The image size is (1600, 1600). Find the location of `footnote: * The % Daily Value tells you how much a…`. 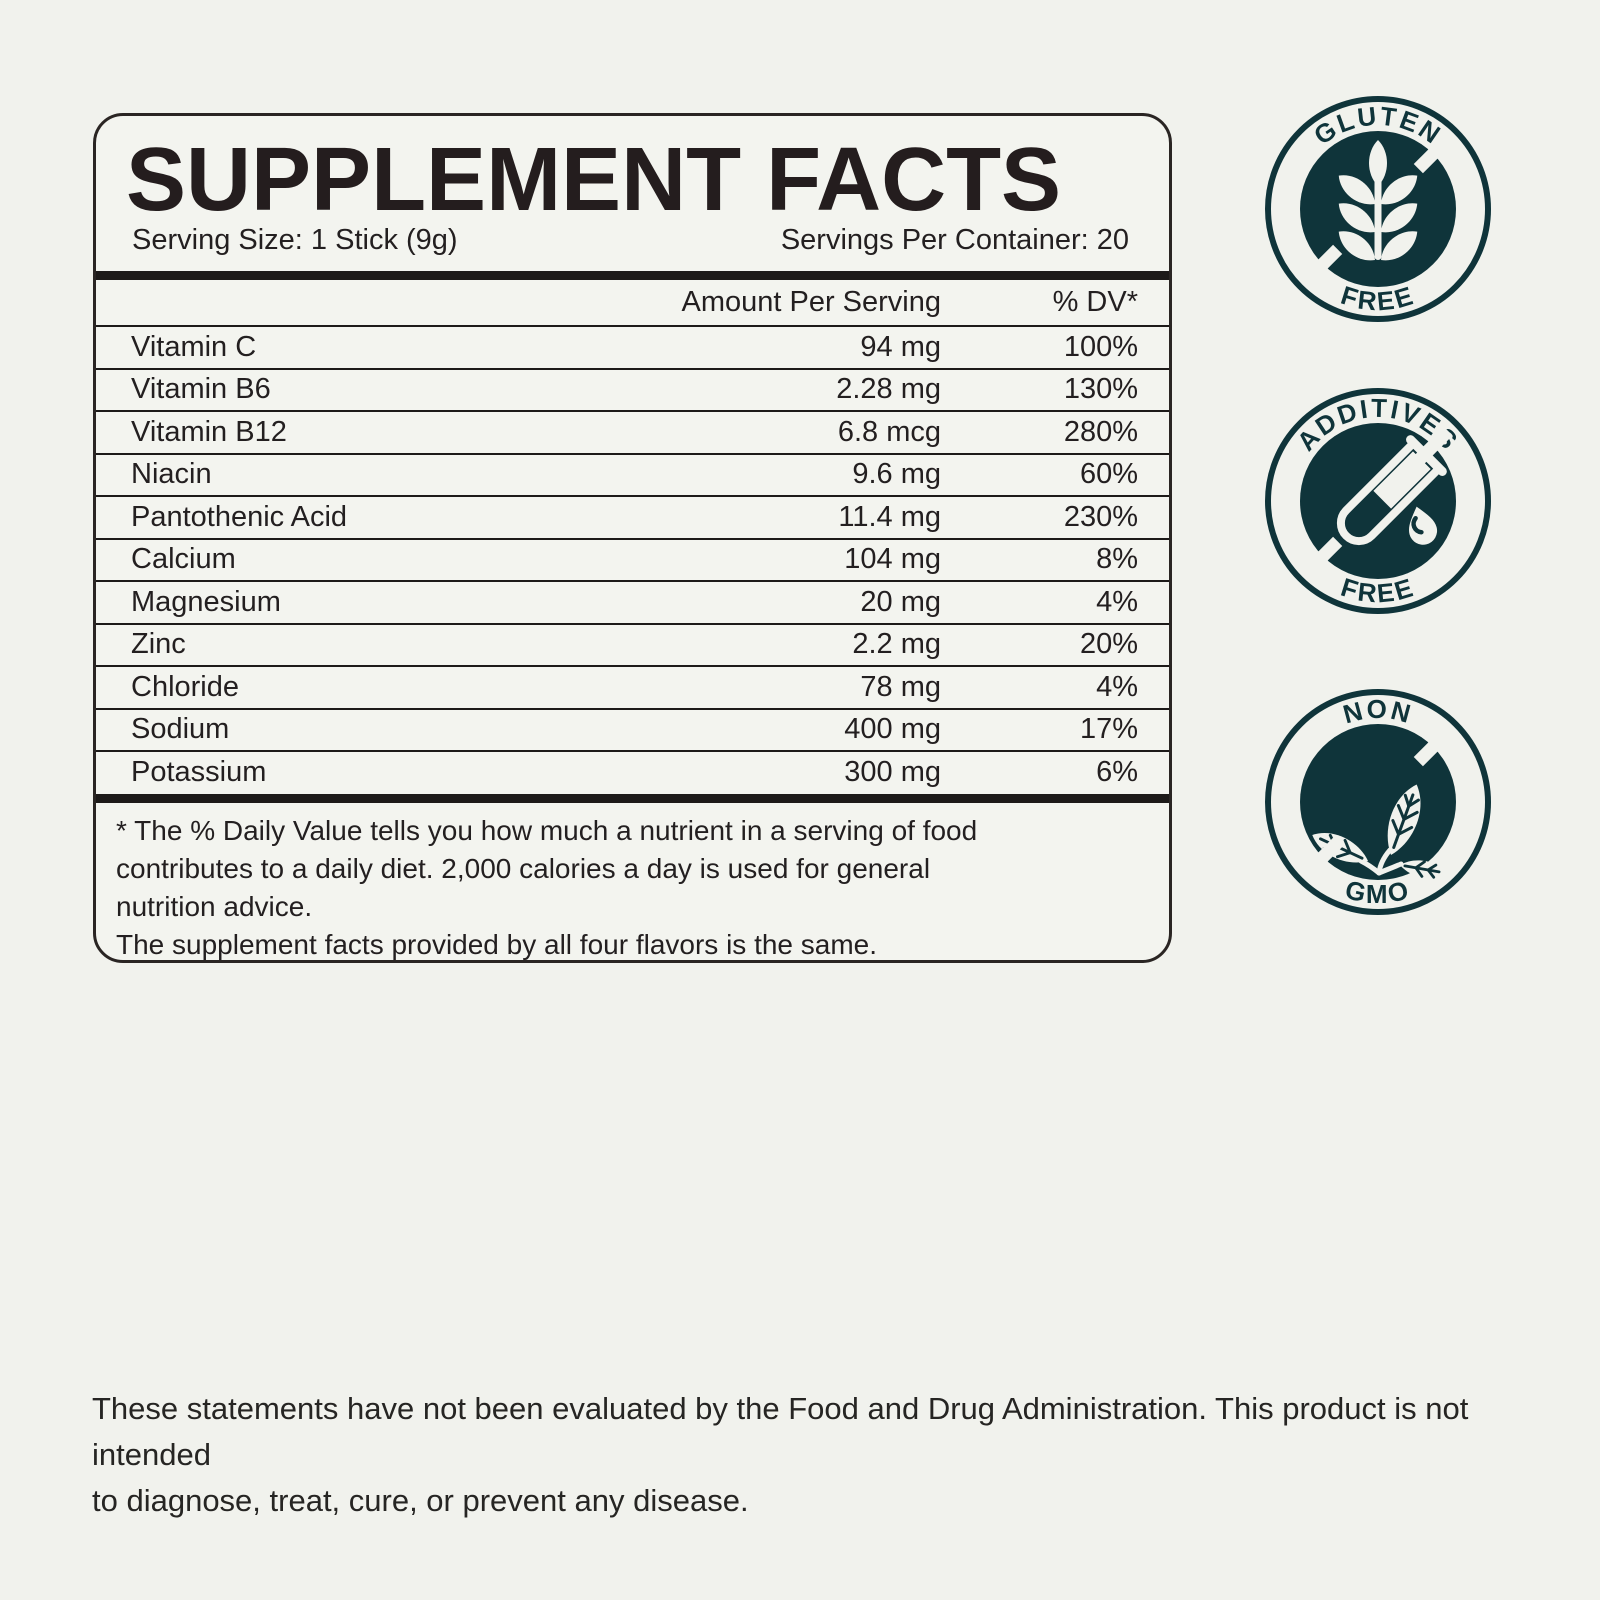

footnote: * The % Daily Value tells you how much a… is located at coordinates (632, 885).